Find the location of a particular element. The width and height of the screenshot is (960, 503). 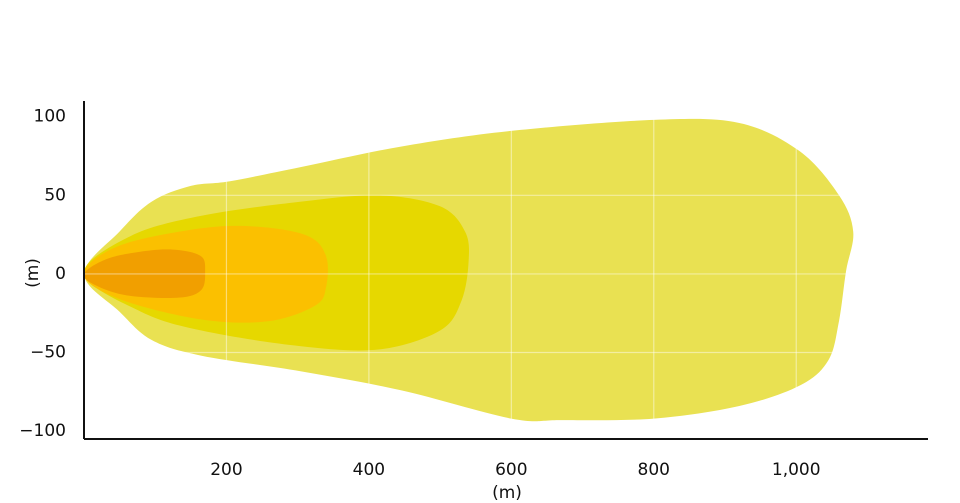

y-tick-label: 100 is located at coordinates (50, 117).